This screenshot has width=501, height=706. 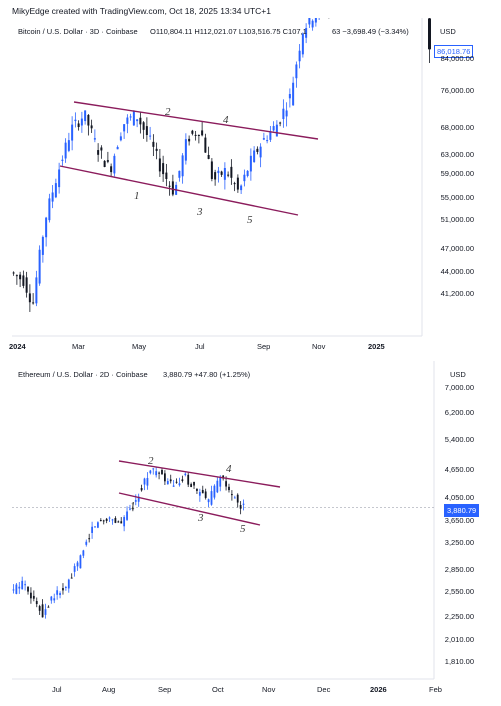 I want to click on eth-y-tick-label: 3,650.00, so click(x=459, y=520).